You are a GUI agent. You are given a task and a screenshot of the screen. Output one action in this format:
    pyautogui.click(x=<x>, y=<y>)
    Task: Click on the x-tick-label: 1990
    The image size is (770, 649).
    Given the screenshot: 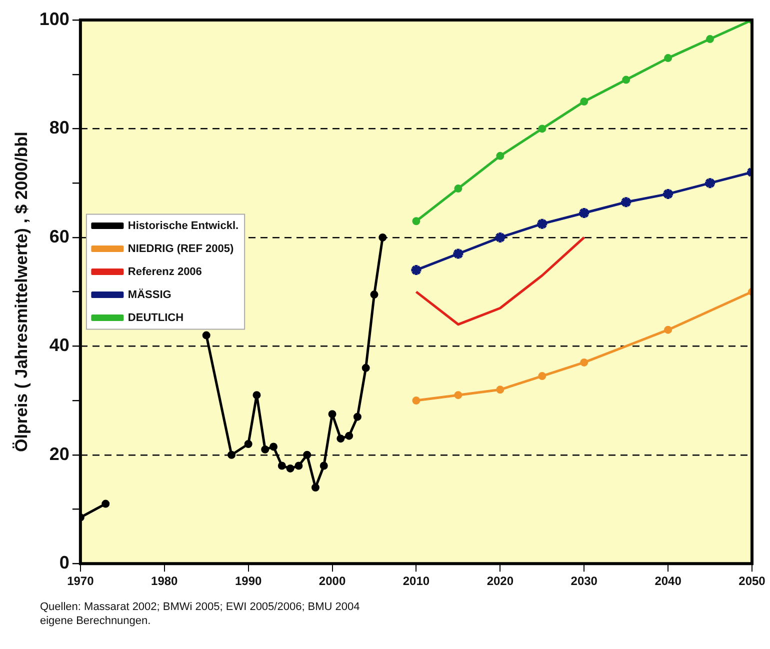 What is the action you would take?
    pyautogui.click(x=248, y=581)
    